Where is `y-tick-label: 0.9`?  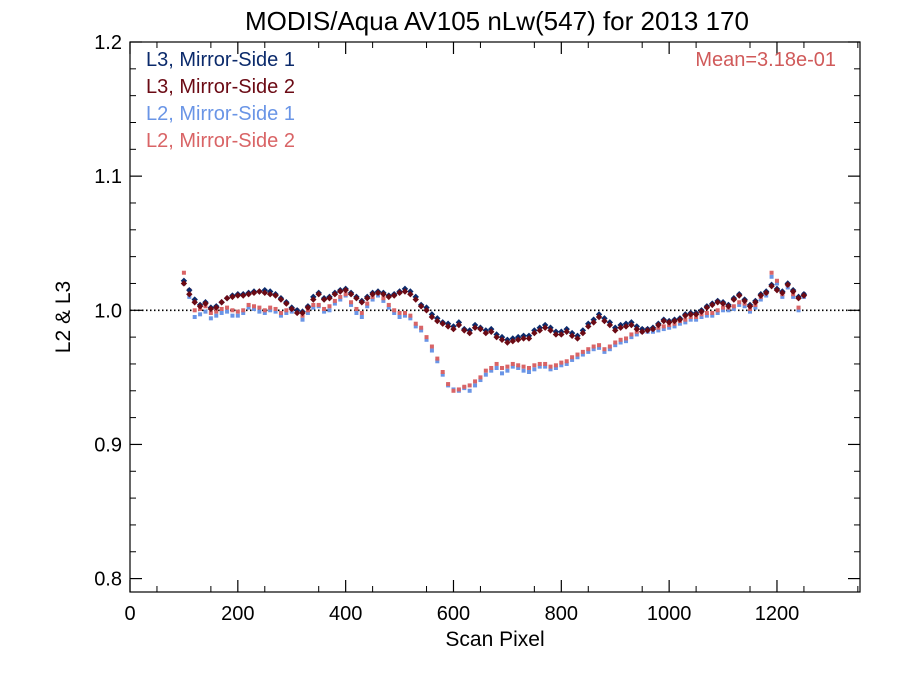
y-tick-label: 0.9 is located at coordinates (108, 445).